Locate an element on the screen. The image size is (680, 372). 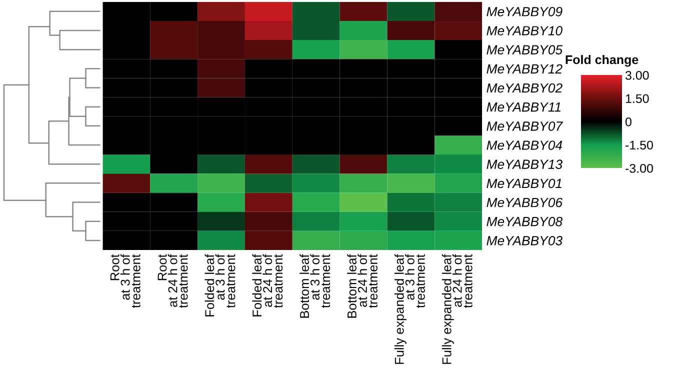
x-tick-label: Root at 3 h of treatment is located at coordinates (125, 281).